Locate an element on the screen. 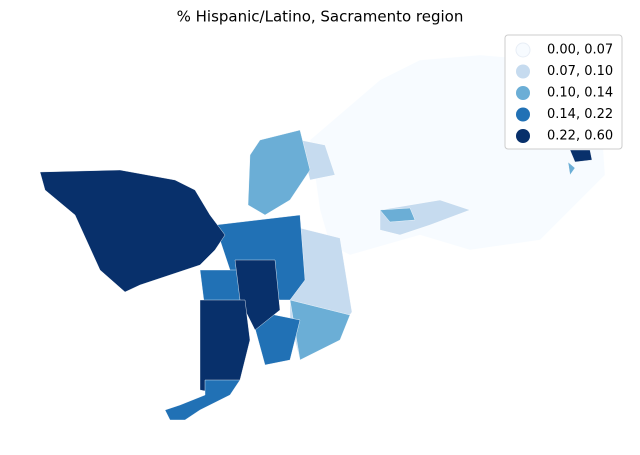 The image size is (640, 455). legend-label: 0.10, 0.14 is located at coordinates (580, 93).